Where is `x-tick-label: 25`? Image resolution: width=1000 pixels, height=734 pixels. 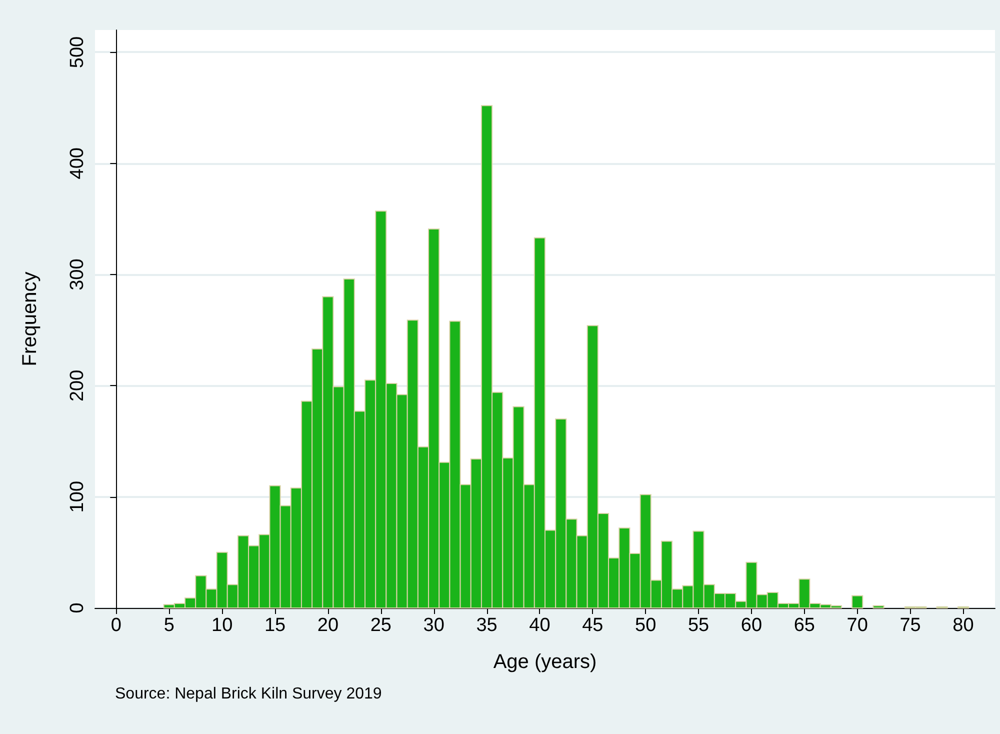 x-tick-label: 25 is located at coordinates (381, 625).